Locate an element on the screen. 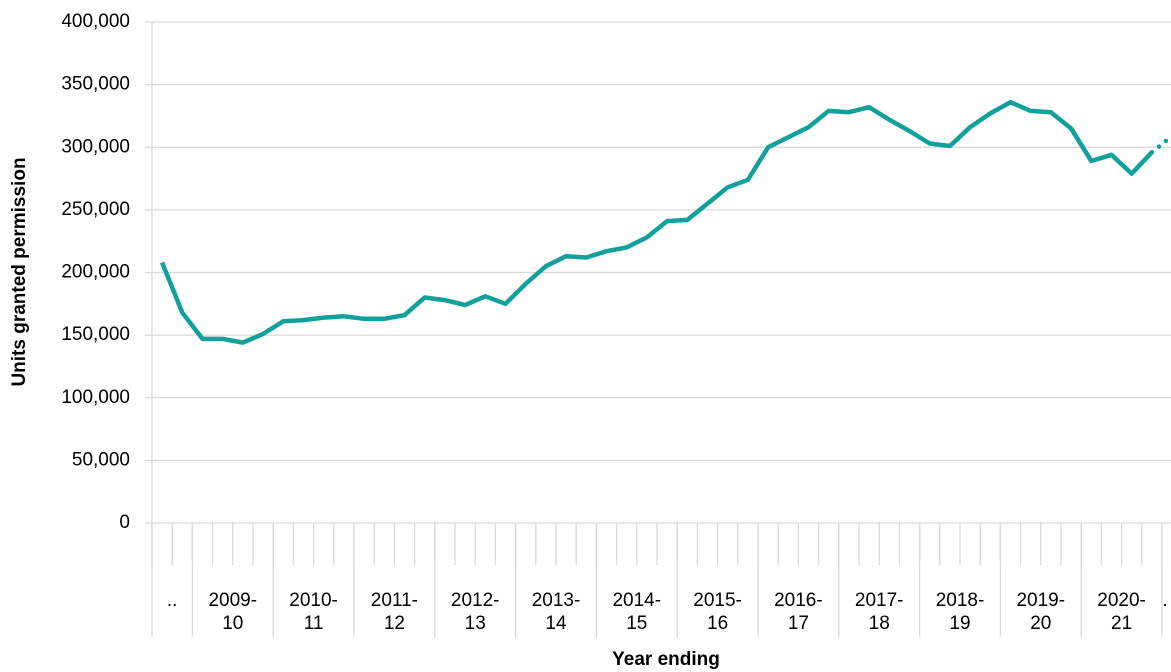  x-group-label: 13 is located at coordinates (475, 623).